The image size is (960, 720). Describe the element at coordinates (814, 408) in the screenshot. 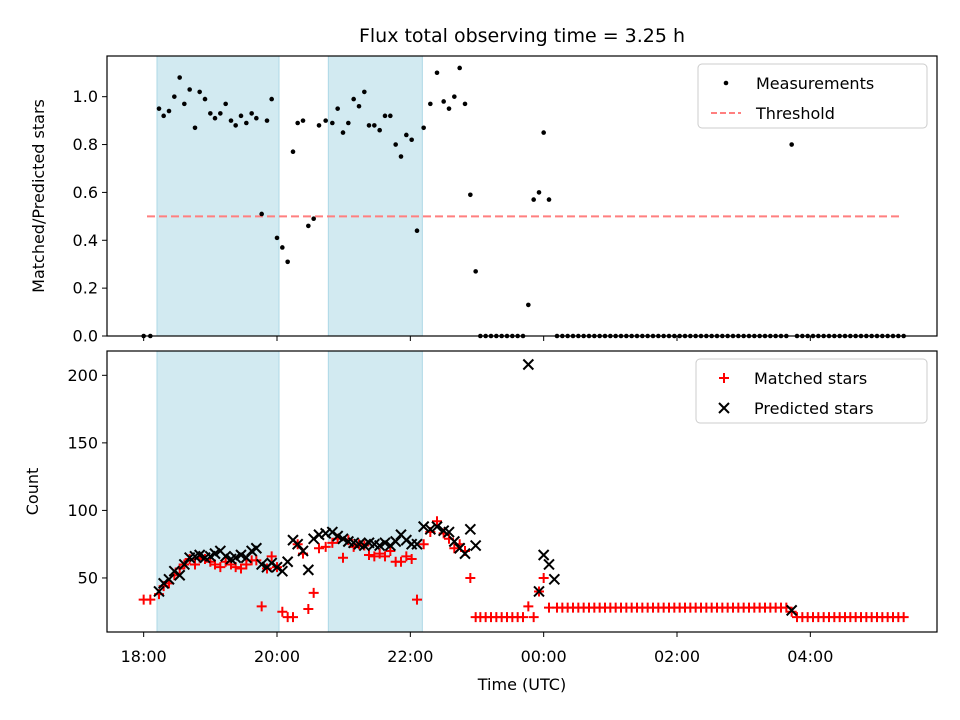

I see `legend-entry-label: Predicted stars` at that location.